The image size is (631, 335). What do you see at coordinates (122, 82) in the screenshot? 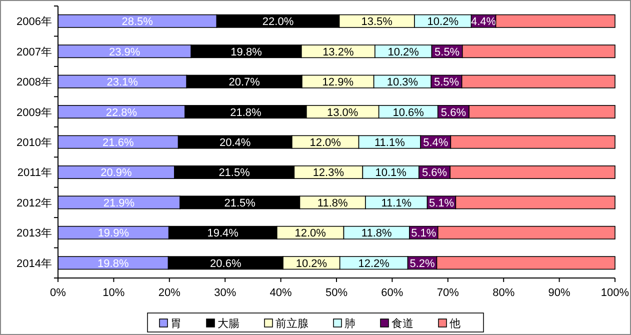
I see `data-label: 23.1%` at bounding box center [122, 82].